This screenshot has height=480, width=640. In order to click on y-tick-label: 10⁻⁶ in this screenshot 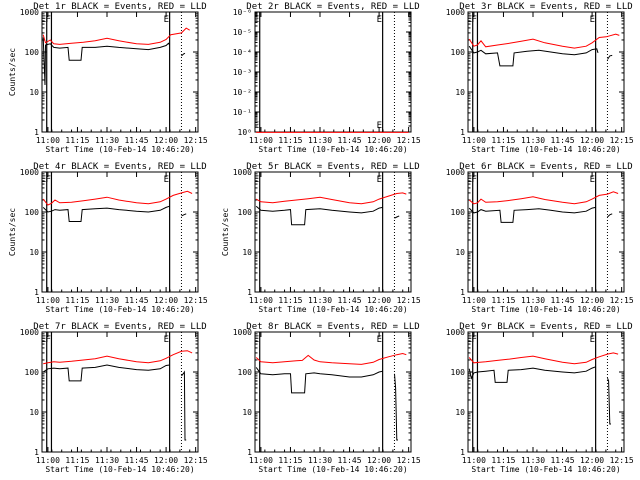, I will do `click(242, 12)`.